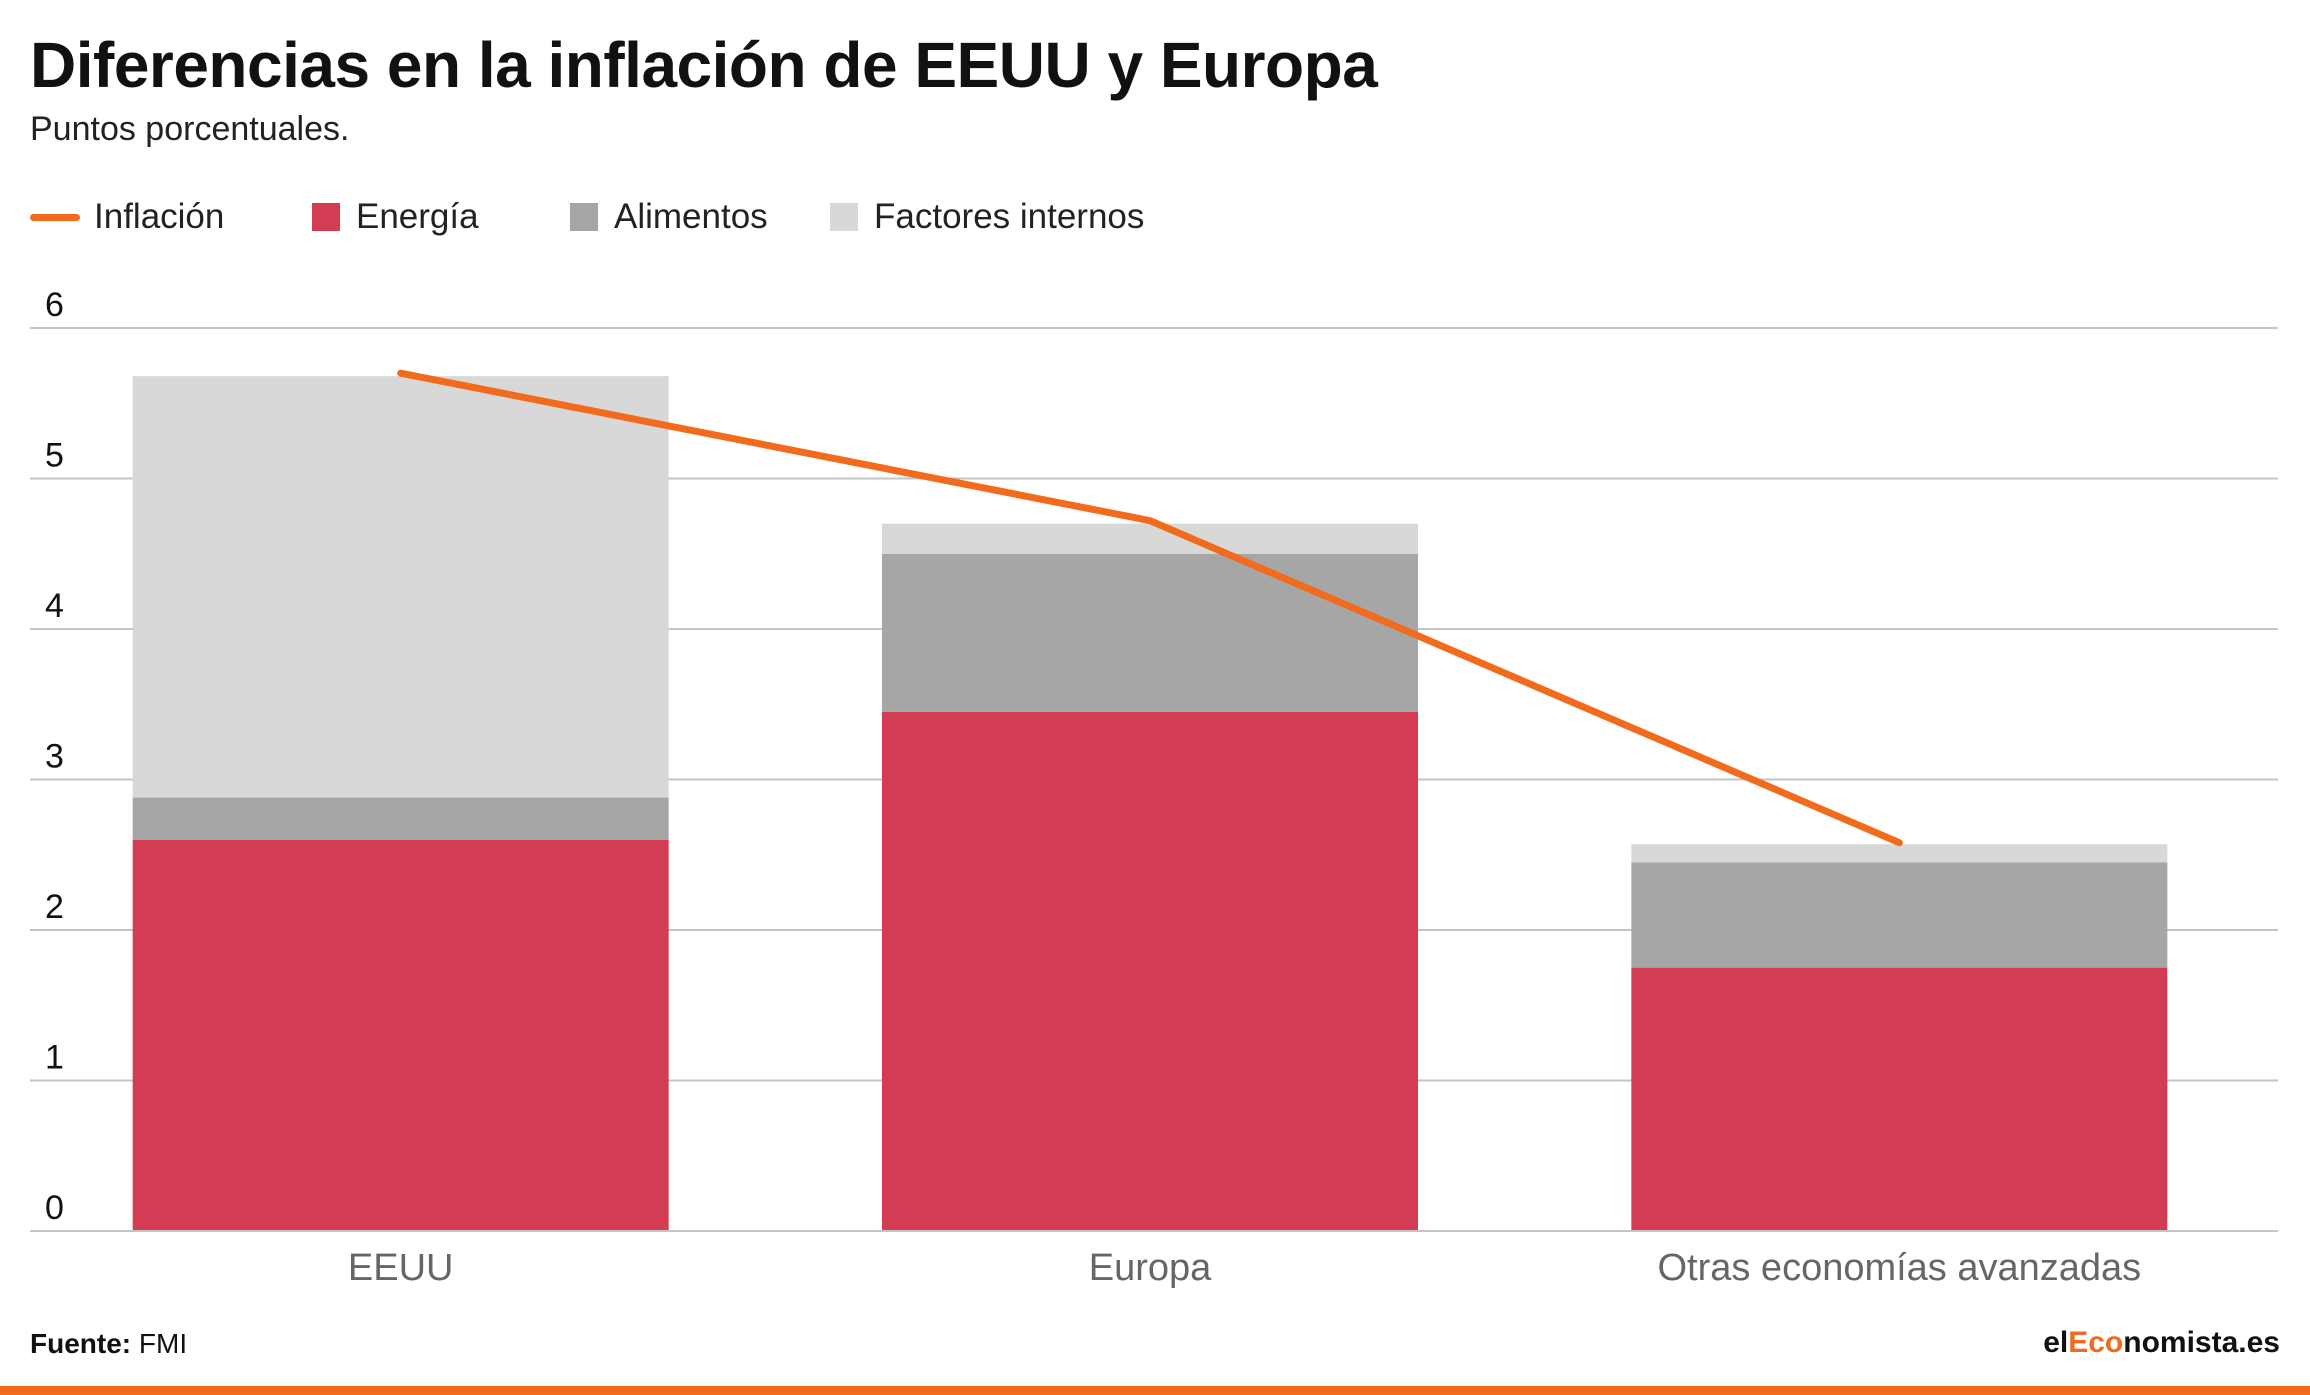 The width and height of the screenshot is (2310, 1395). What do you see at coordinates (159, 216) in the screenshot?
I see `legend-label-inflacion: Inflación` at bounding box center [159, 216].